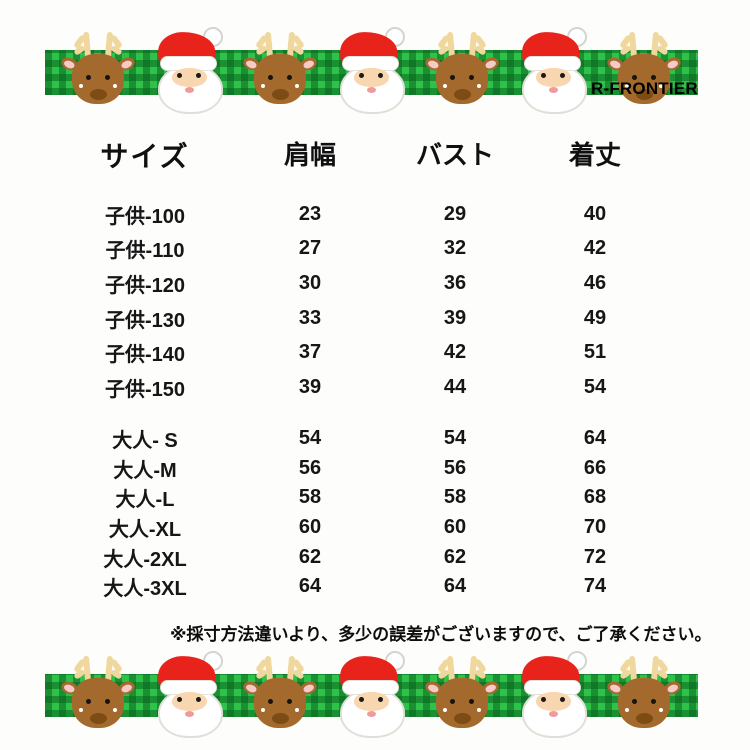 This screenshot has height=750, width=750. Describe the element at coordinates (145, 559) in the screenshot. I see `size-cell: 大人-2XL` at that location.